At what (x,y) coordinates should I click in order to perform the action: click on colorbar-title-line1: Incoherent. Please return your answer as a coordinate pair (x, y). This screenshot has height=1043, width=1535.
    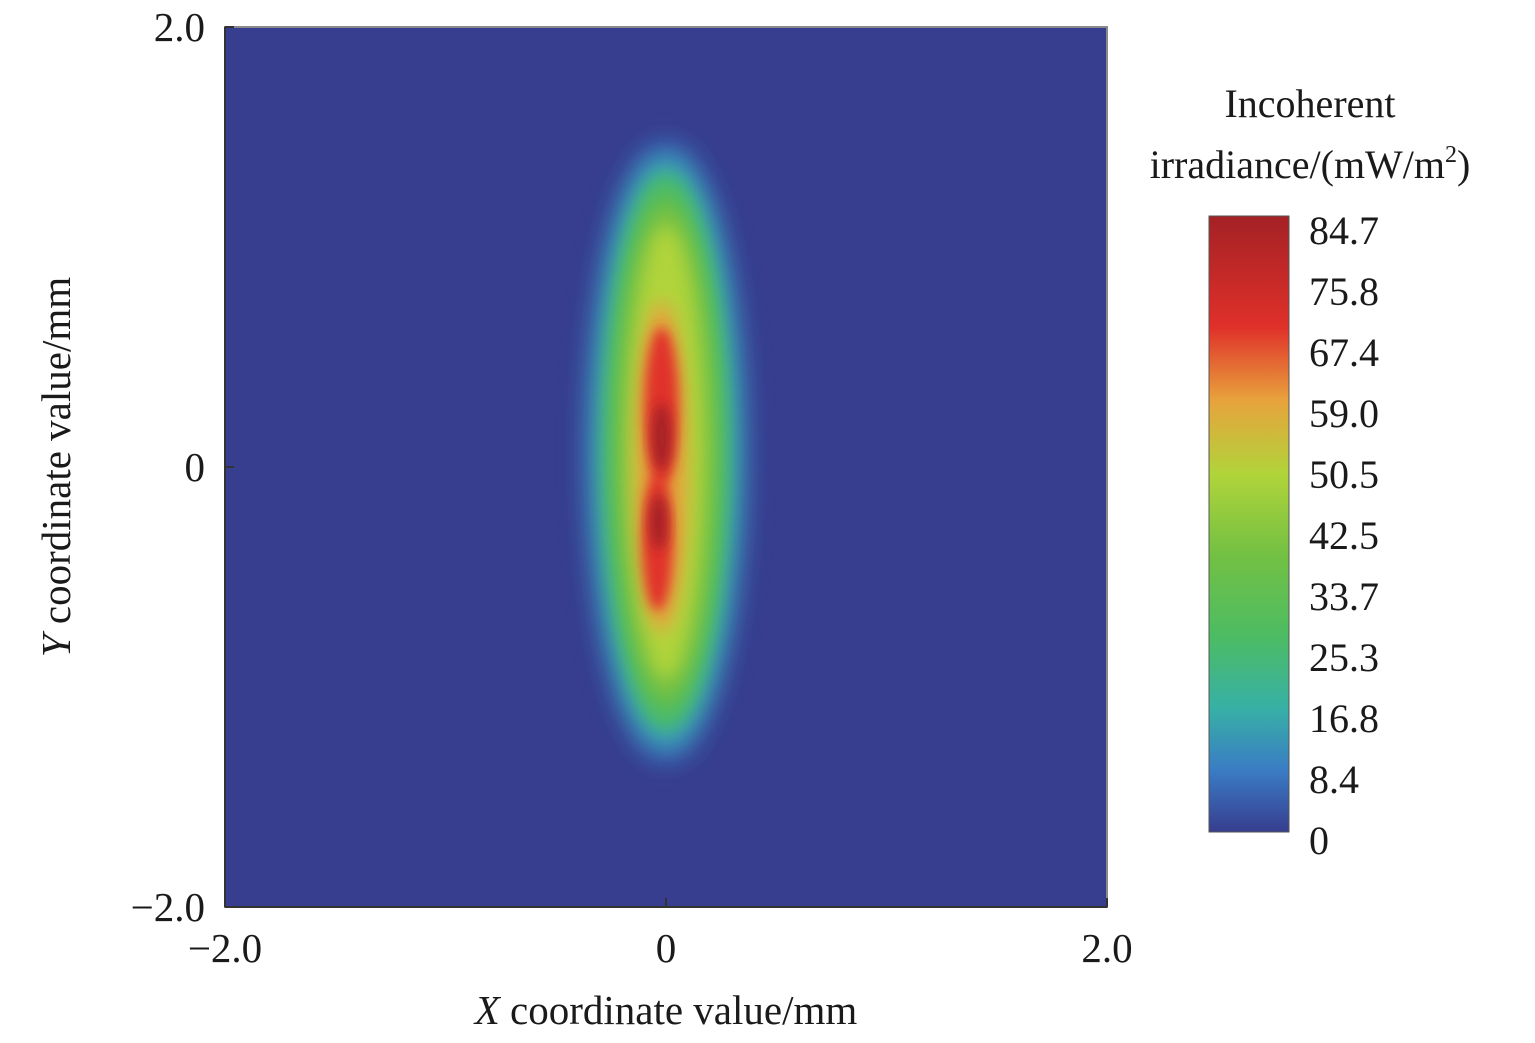
    Looking at the image, I should click on (1309, 103).